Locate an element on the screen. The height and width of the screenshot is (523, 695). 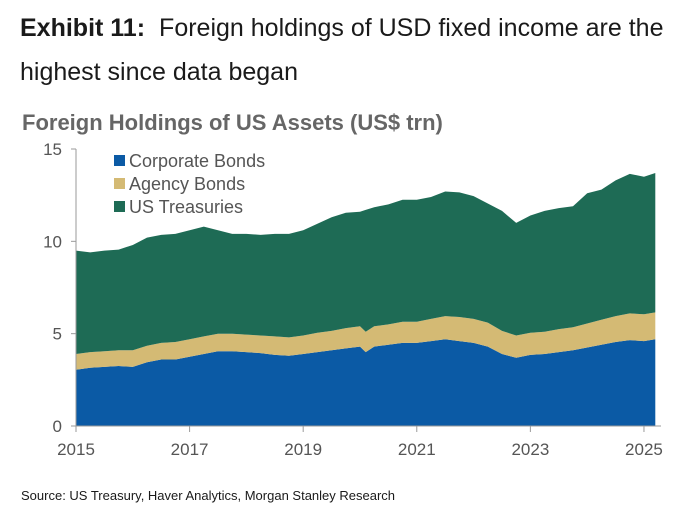
x-tick-label: 2019 is located at coordinates (303, 449).